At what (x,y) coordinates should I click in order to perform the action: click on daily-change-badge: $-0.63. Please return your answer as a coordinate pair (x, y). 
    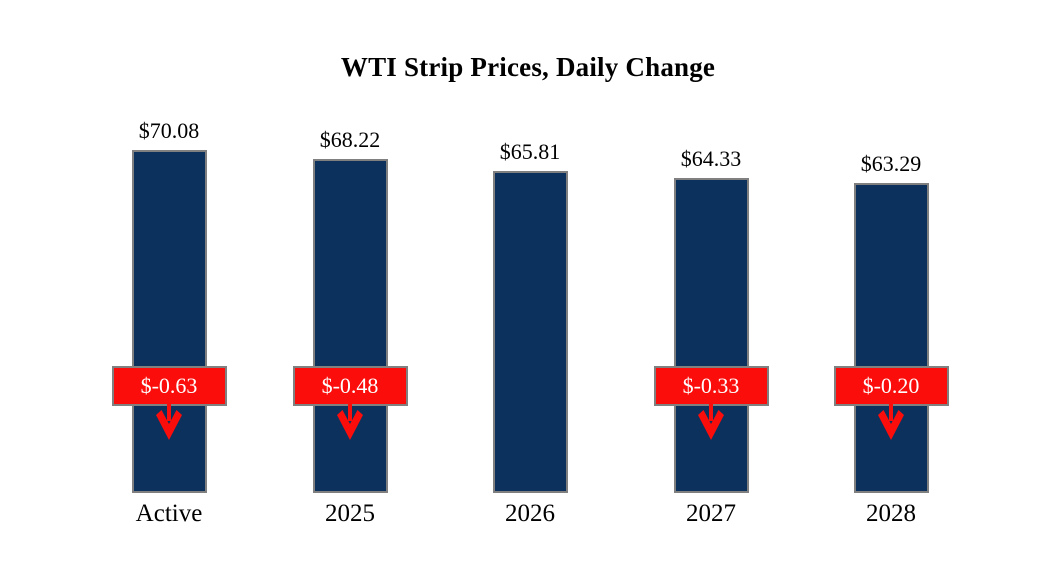
    Looking at the image, I should click on (169, 386).